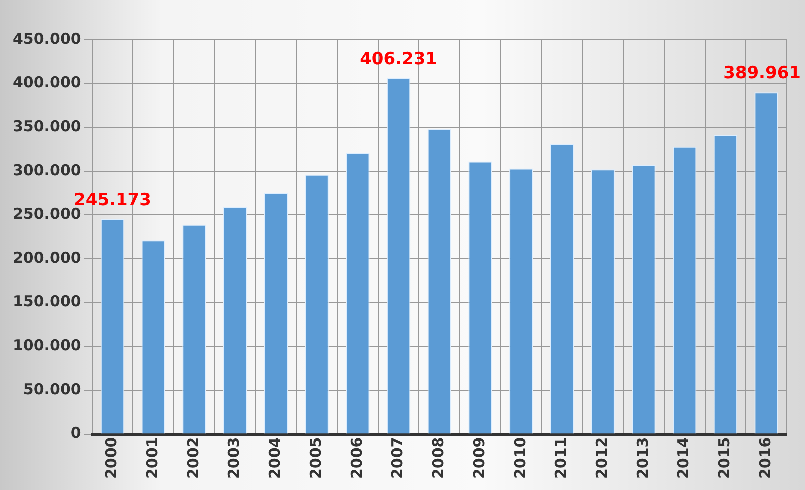 This screenshot has width=805, height=490. What do you see at coordinates (153, 458) in the screenshot?
I see `x-tick-label: 2001` at bounding box center [153, 458].